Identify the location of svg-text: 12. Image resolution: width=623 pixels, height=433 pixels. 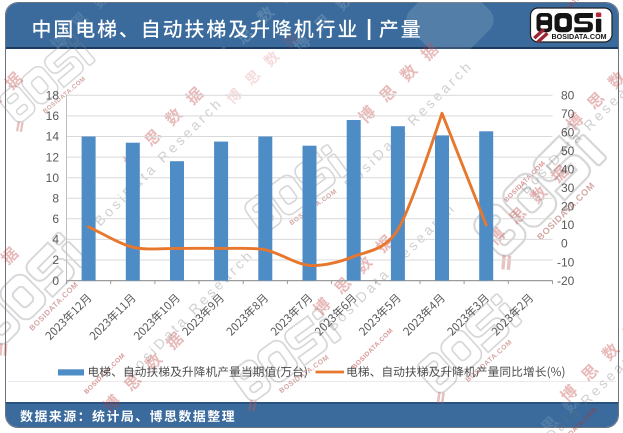
(53, 157).